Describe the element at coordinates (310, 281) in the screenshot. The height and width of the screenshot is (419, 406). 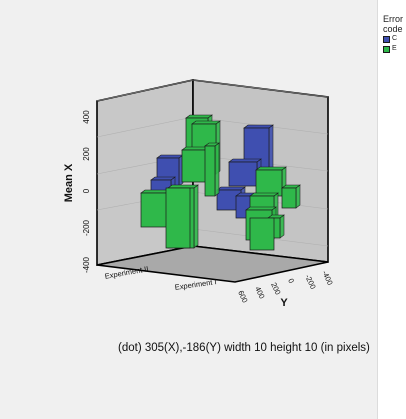
I see `y-tick-label: -200` at that location.